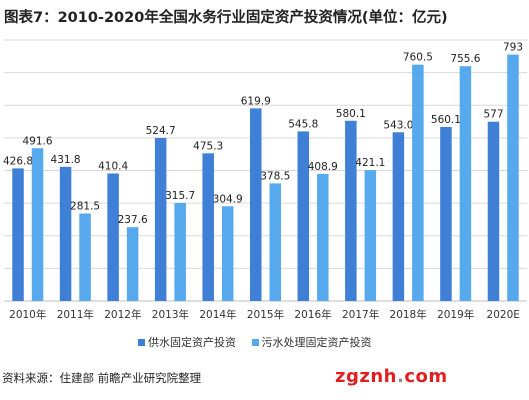 This screenshot has height=400, width=529. Describe the element at coordinates (503, 315) in the screenshot. I see `x-tick-label: 2020E` at that location.